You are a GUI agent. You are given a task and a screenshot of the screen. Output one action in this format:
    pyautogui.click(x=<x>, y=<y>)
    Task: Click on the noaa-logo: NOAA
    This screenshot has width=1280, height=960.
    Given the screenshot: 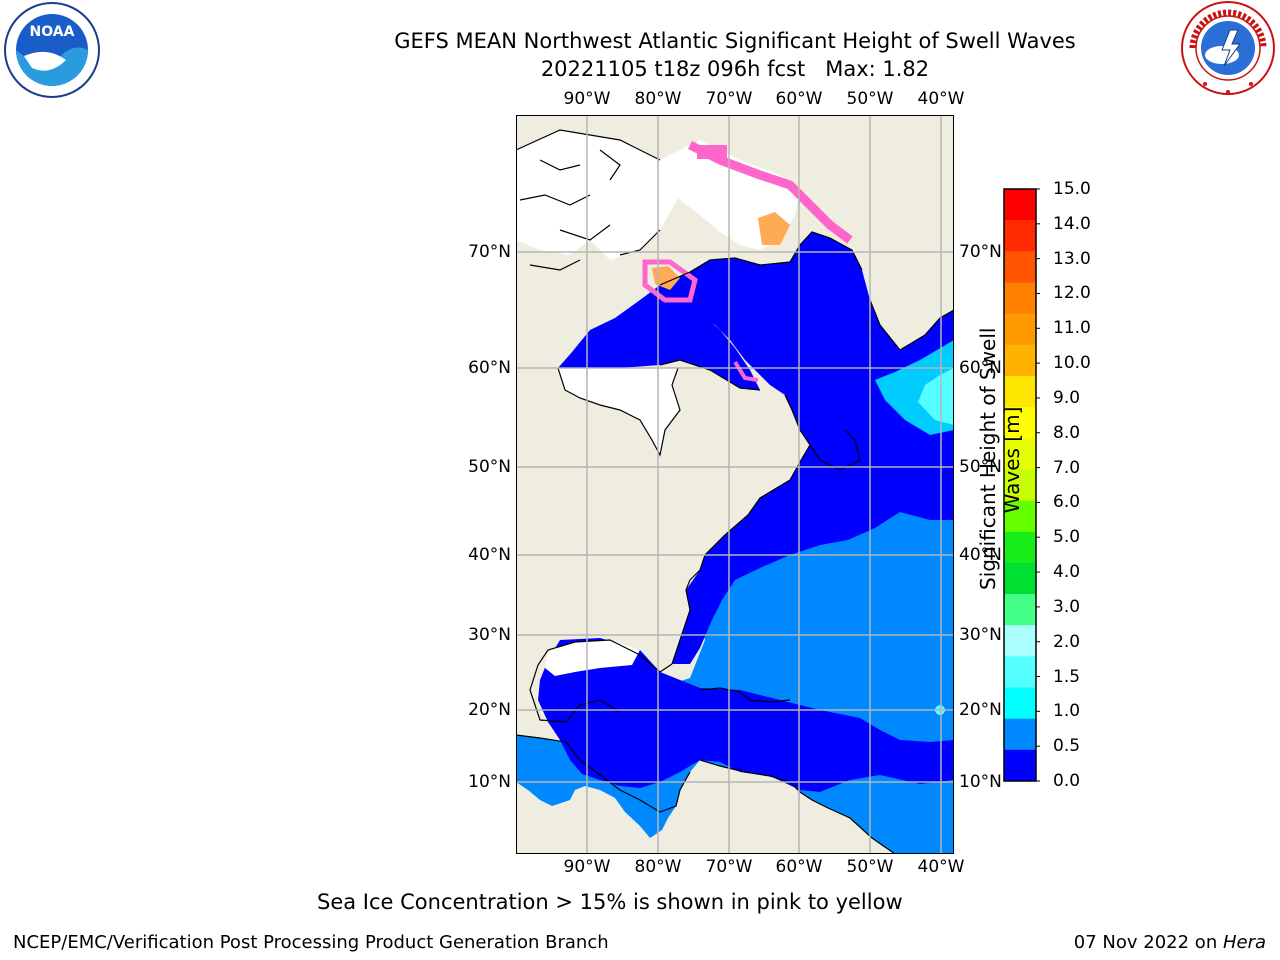 What is the action you would take?
    pyautogui.click(x=52, y=50)
    